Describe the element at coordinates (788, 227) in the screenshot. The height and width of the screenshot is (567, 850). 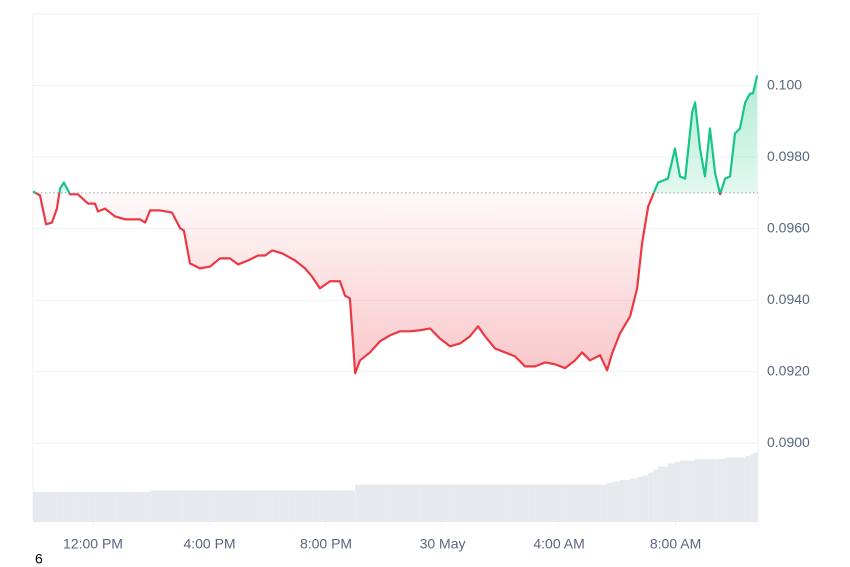
I see `y-tick-label: 0.0960` at that location.